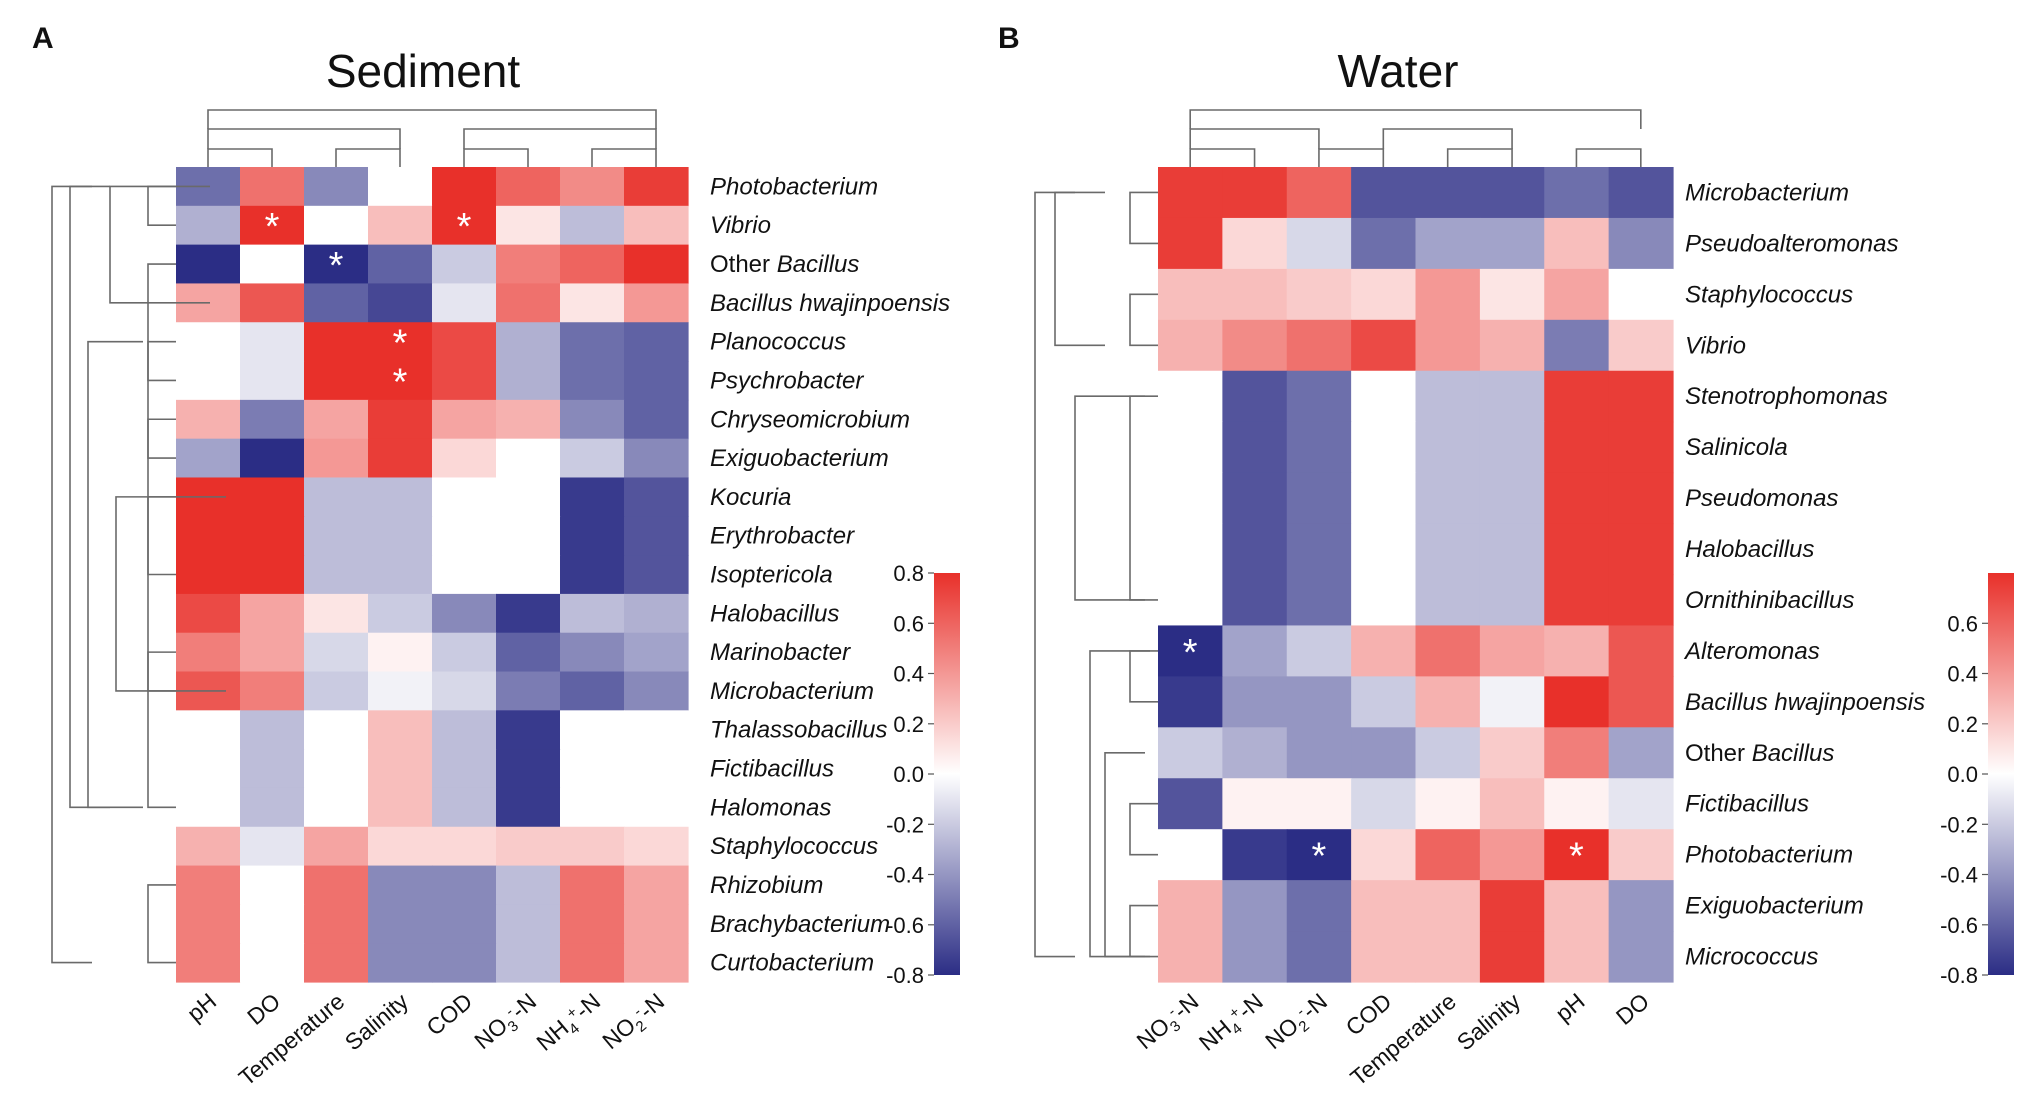  What do you see at coordinates (1769, 600) in the screenshot?
I see `label-fragment: Ornithinibacillus` at bounding box center [1769, 600].